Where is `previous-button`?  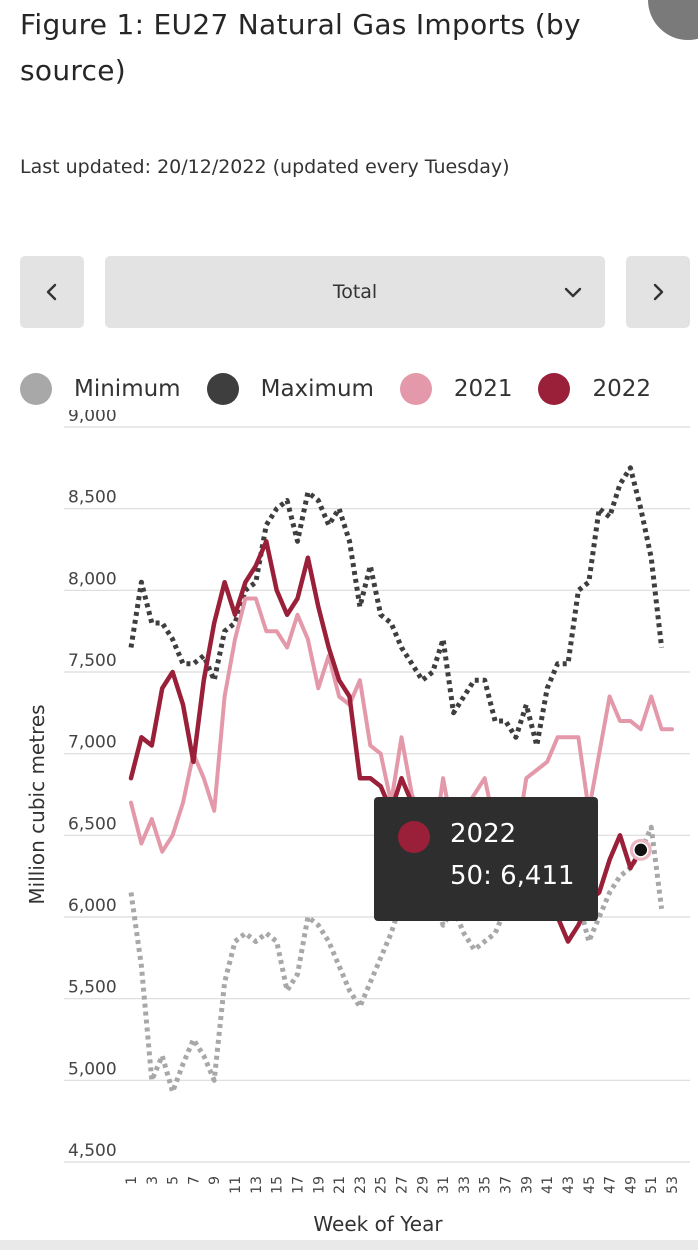
previous-button is located at coordinates (52, 292).